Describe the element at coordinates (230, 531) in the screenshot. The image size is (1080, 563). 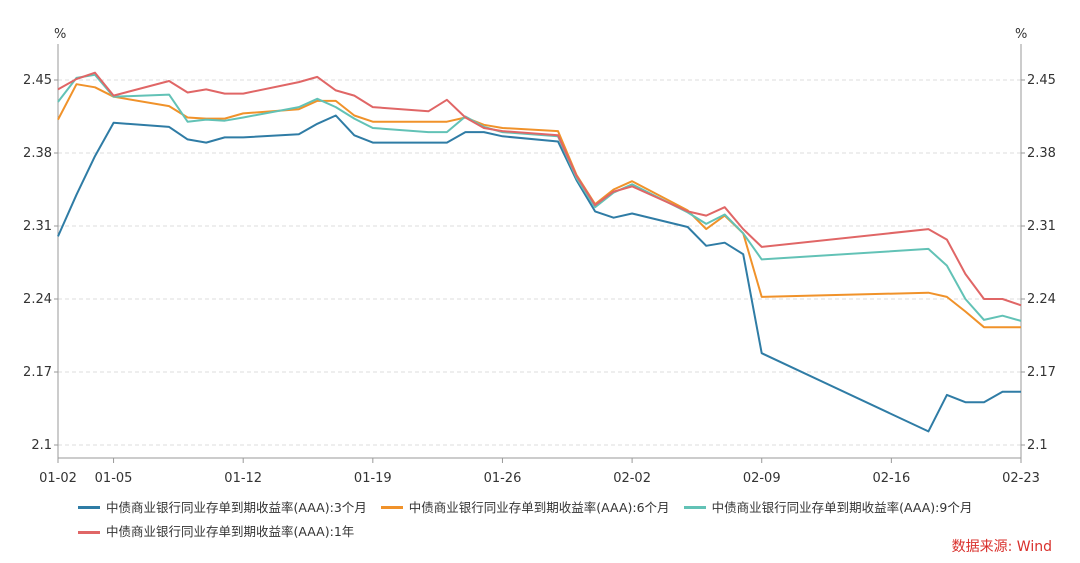
I see `legend-label: 中债商业银行同业存单到期收益率(AAA):1年` at that location.